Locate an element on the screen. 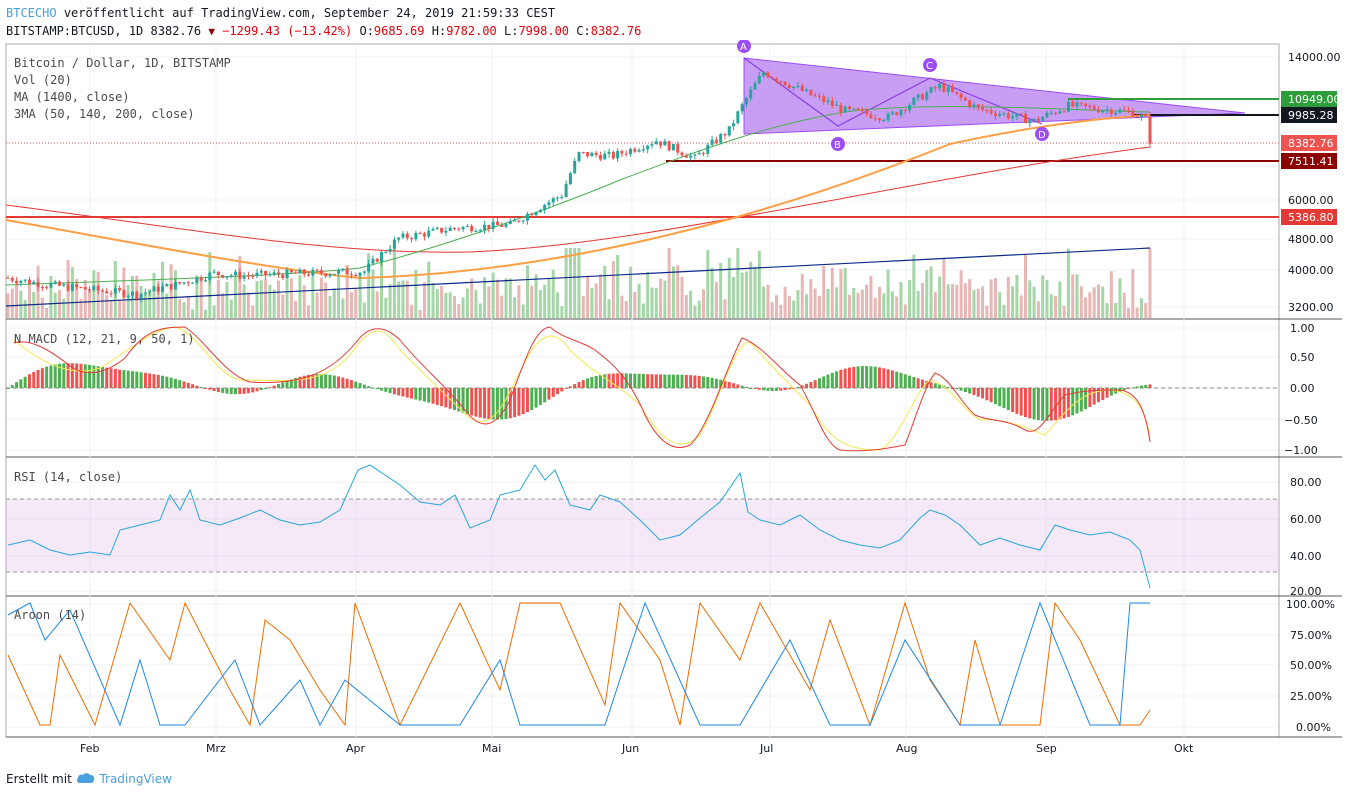 The width and height of the screenshot is (1348, 798). time-axis: Feb Mrz Apr Mai Jun Jul Aug Sep Okt is located at coordinates (637, 748).